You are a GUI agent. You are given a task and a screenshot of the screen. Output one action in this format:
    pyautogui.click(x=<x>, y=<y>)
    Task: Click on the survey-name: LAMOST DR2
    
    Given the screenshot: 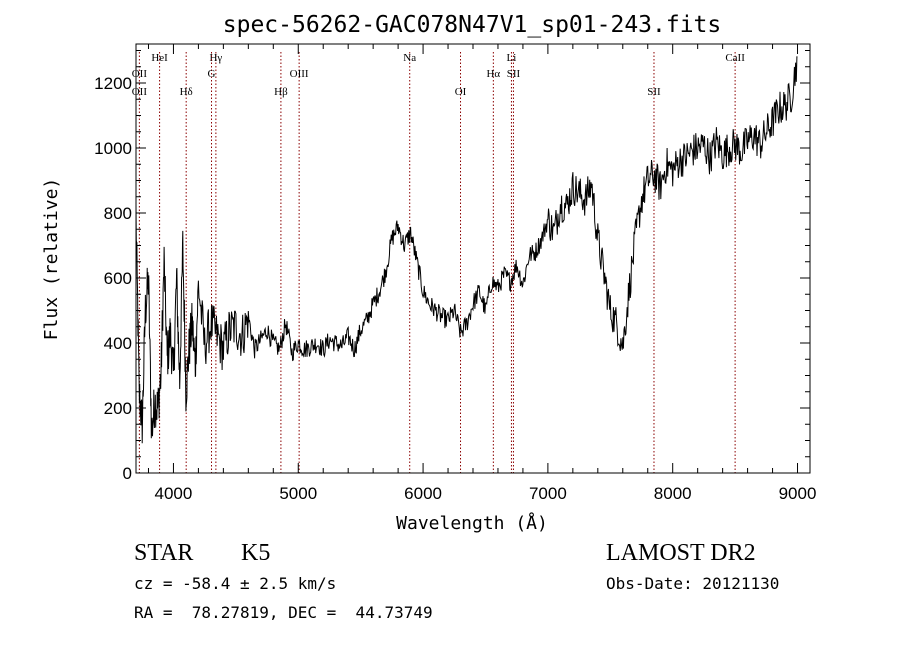 What is the action you would take?
    pyautogui.click(x=681, y=553)
    